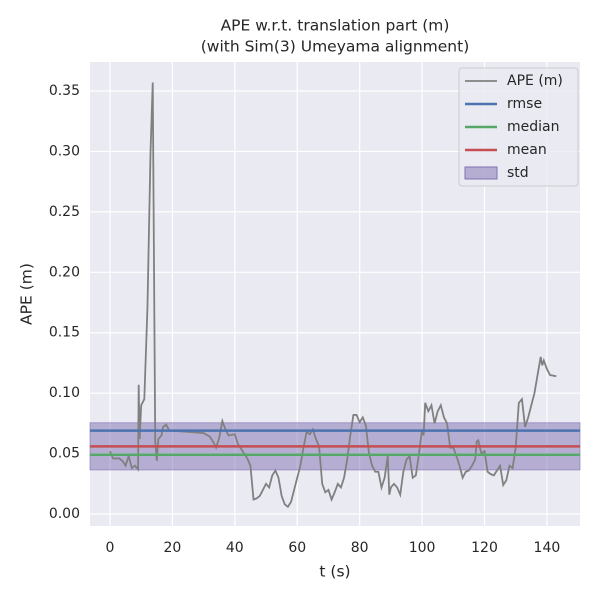  I want to click on y-tick-label: 0.05, so click(64, 454).